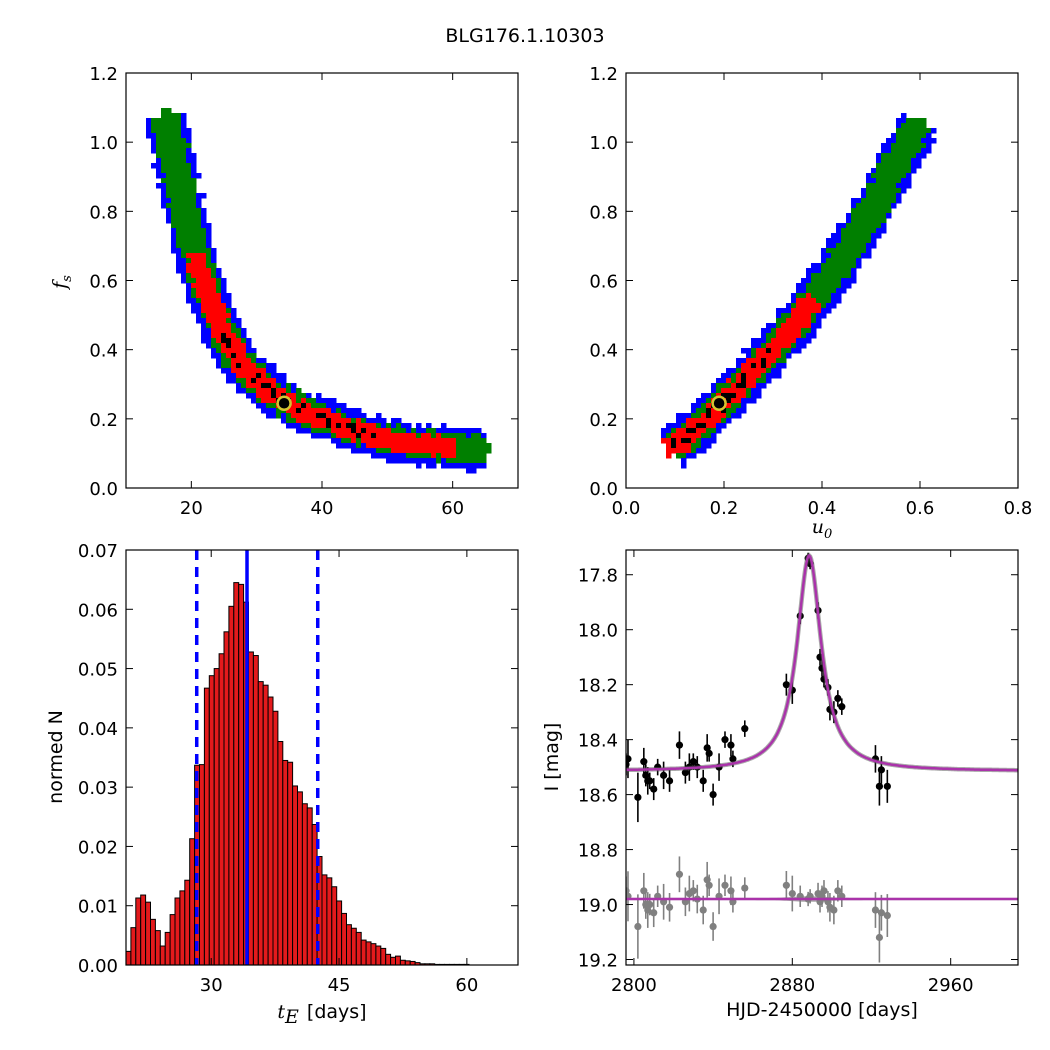  What do you see at coordinates (822, 662) in the screenshot?
I see `model-curve` at bounding box center [822, 662].